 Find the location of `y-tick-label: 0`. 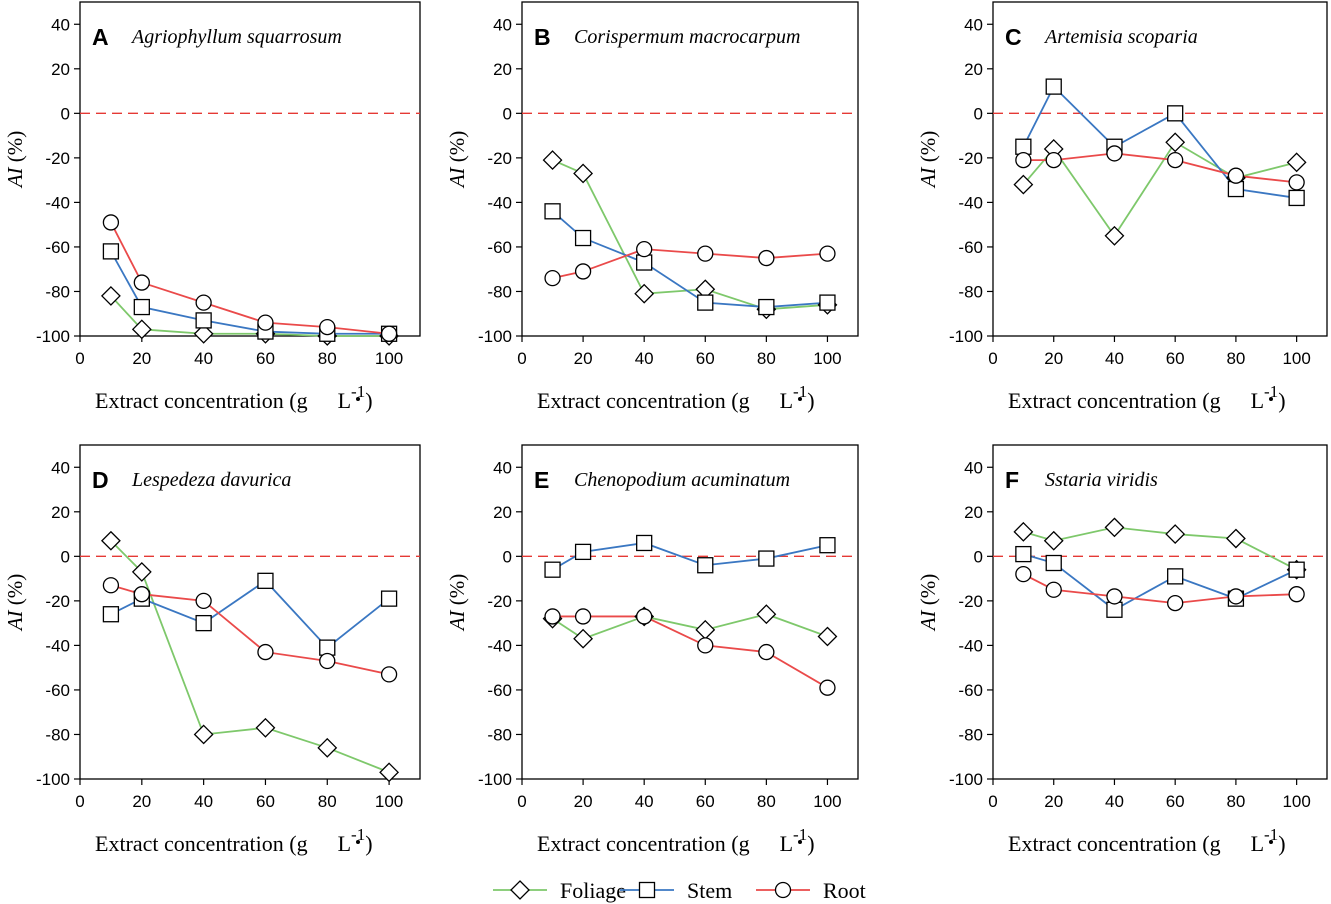

y-tick-label: 0 is located at coordinates (507, 556).